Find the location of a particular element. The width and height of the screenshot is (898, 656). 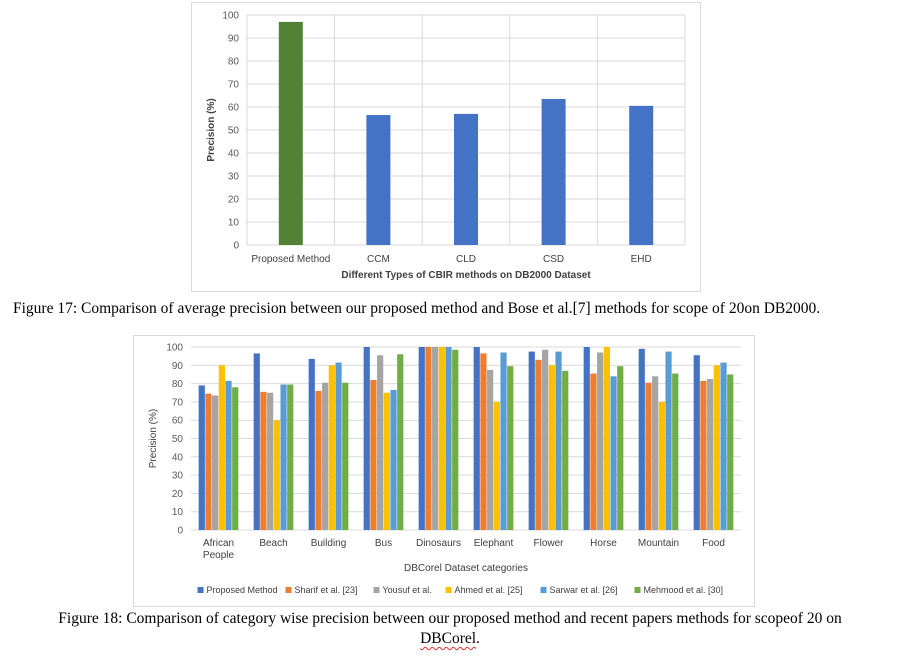

bar-csd is located at coordinates (553, 171).